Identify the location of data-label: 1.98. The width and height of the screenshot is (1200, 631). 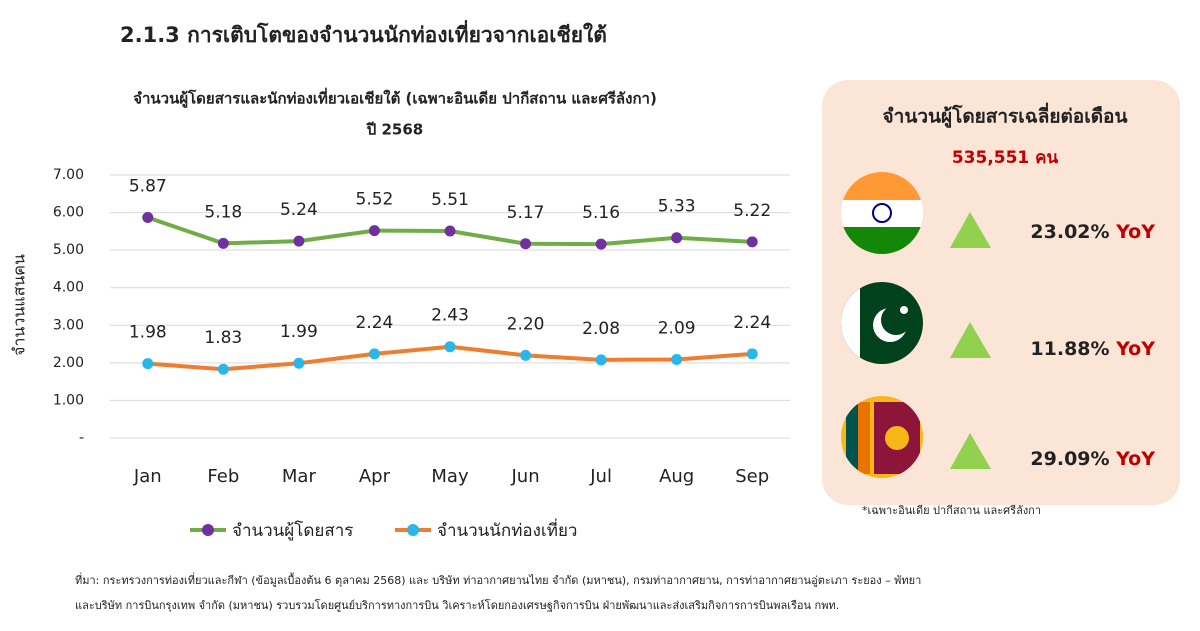
(148, 333).